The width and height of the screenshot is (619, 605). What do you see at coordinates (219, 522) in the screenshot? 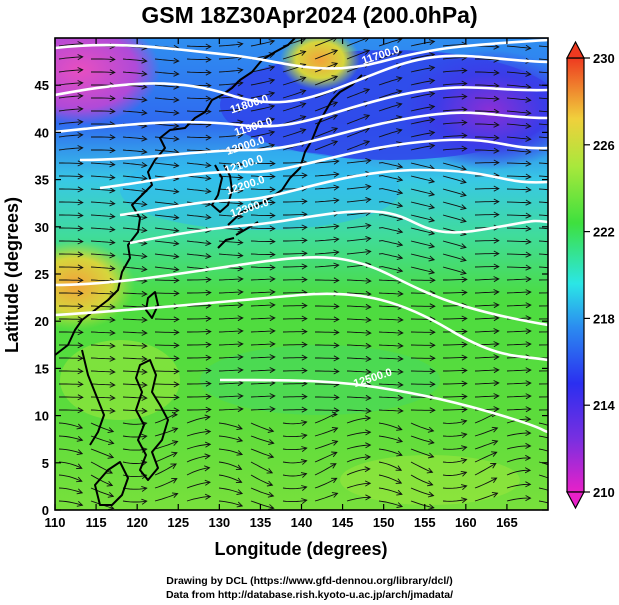
I see `lon-tick-label: 130` at bounding box center [219, 522].